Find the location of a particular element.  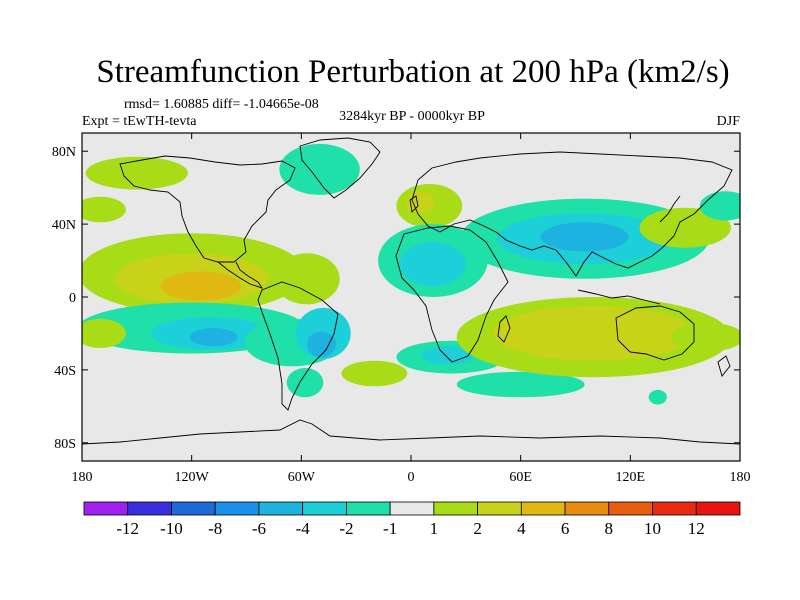

coast-antarctica is located at coordinates (411, 432).